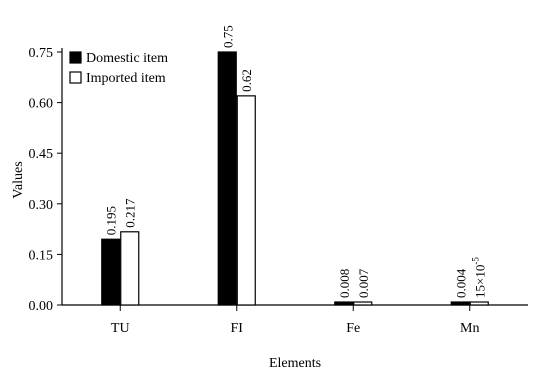  I want to click on data-label-value: 0.195, so click(111, 220).